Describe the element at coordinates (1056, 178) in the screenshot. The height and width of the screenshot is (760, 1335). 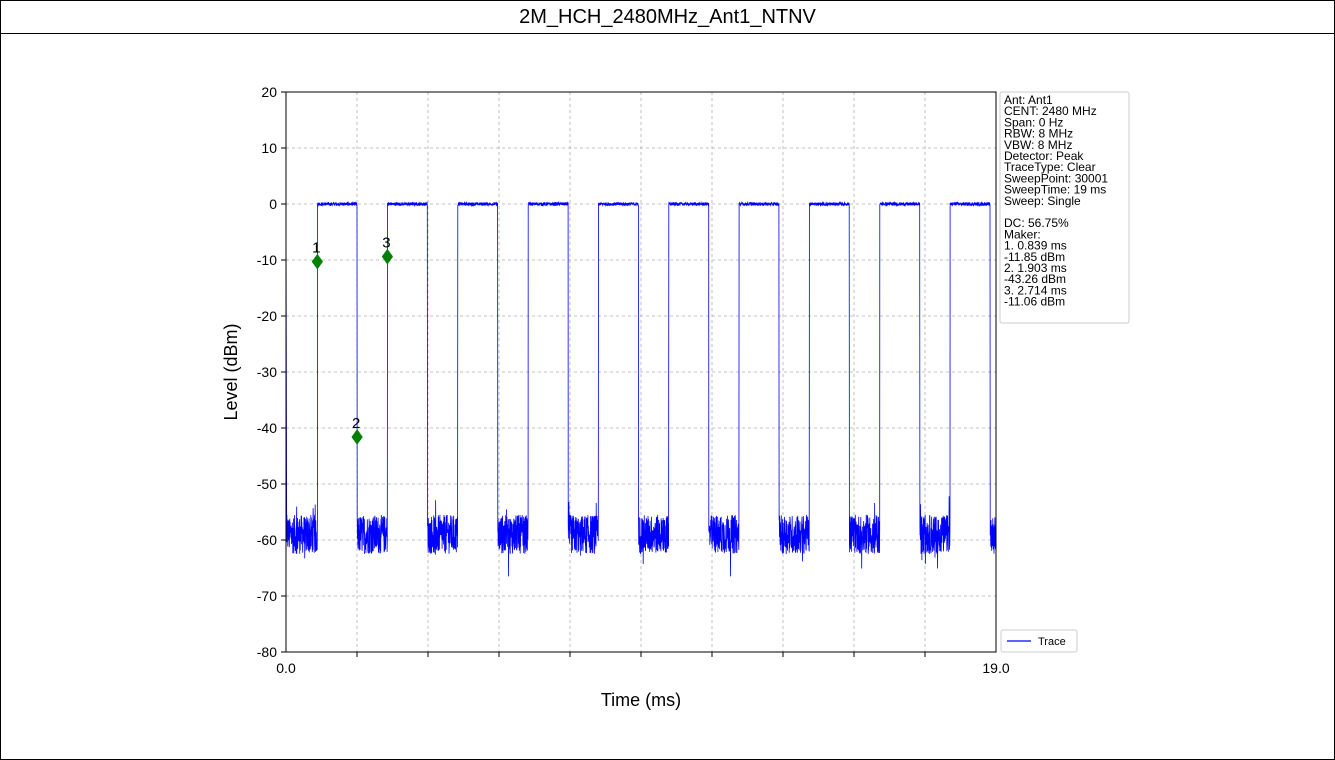
I see `info-line: SweepPoint: 30001` at that location.